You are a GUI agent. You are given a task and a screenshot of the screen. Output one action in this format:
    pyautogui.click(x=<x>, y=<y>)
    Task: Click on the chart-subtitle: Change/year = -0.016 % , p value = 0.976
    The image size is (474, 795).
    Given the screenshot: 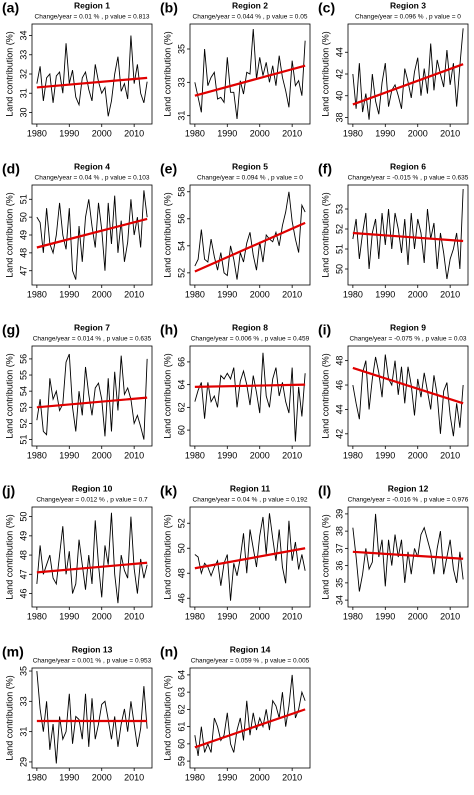 What is the action you would take?
    pyautogui.click(x=408, y=500)
    